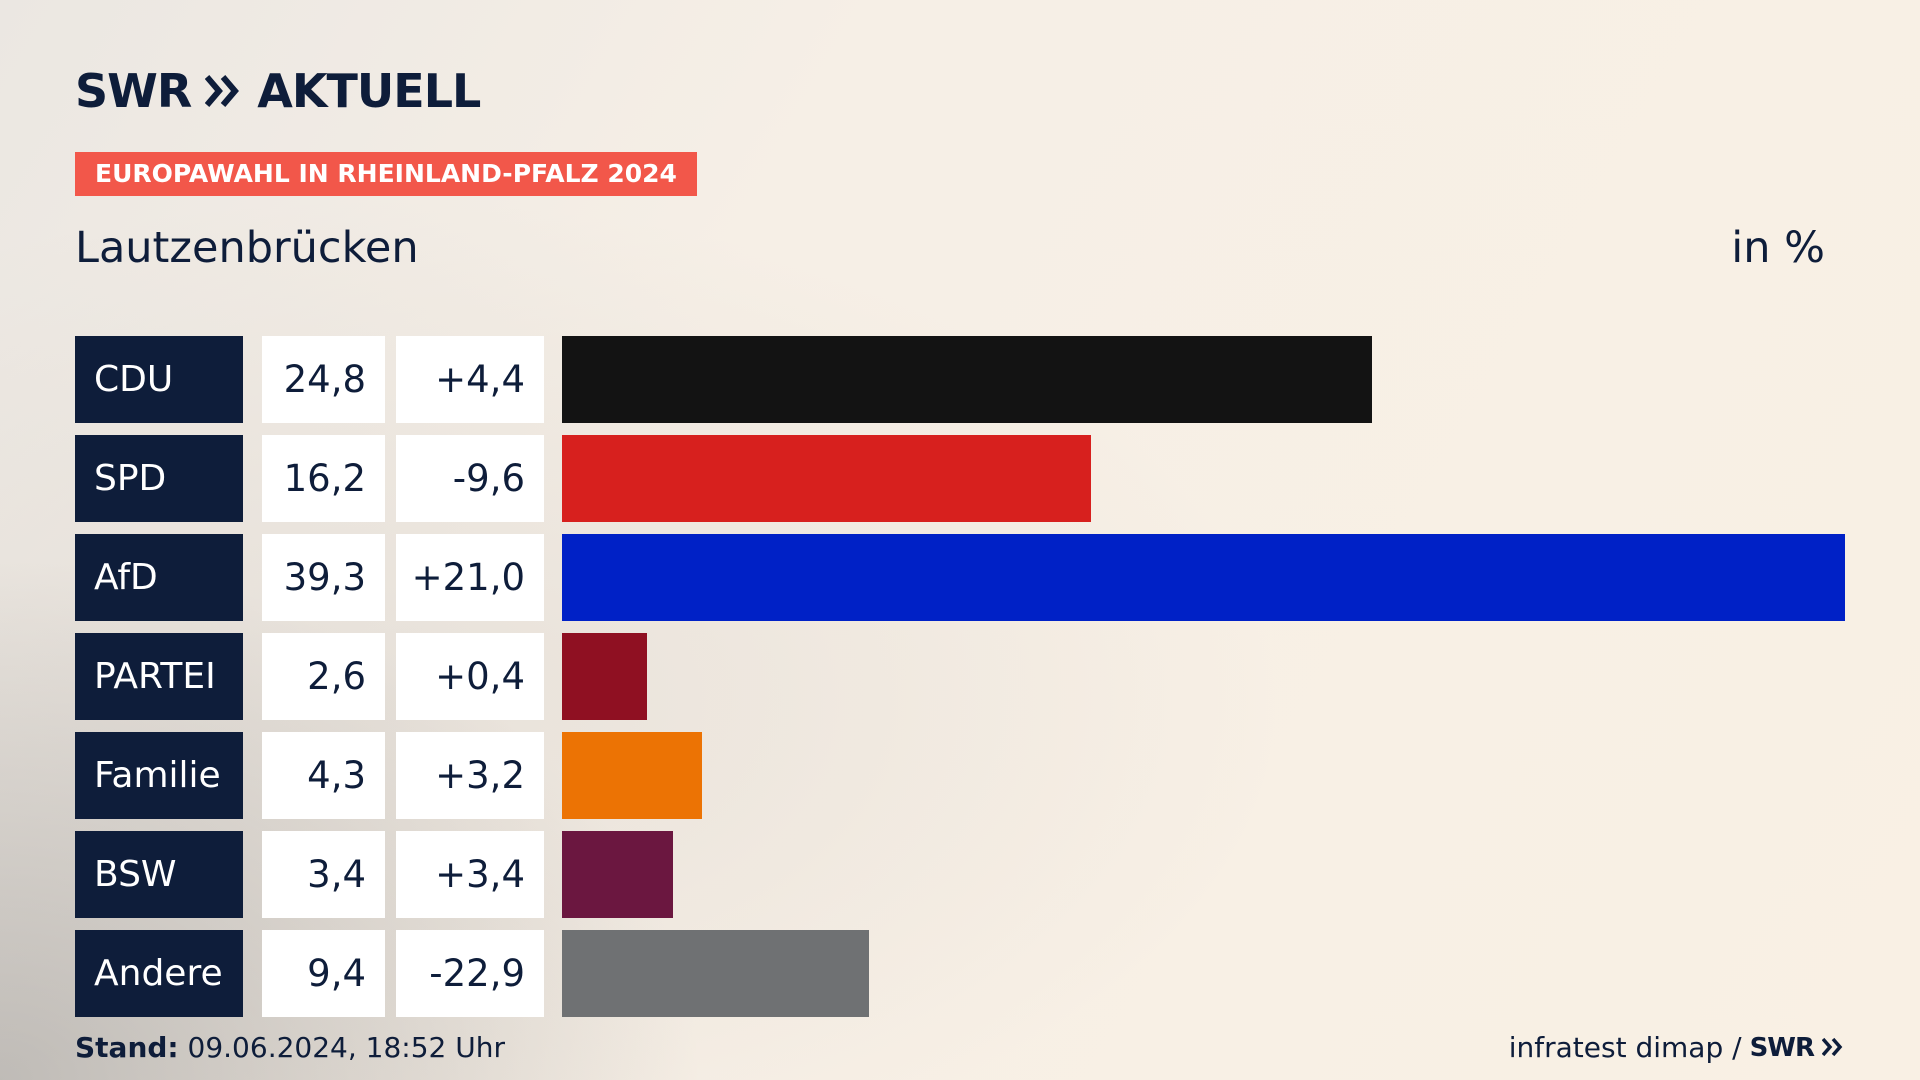 The height and width of the screenshot is (1080, 1920). What do you see at coordinates (960, 676) in the screenshot?
I see `result-row: PARTEI 2,6 +0,4` at bounding box center [960, 676].